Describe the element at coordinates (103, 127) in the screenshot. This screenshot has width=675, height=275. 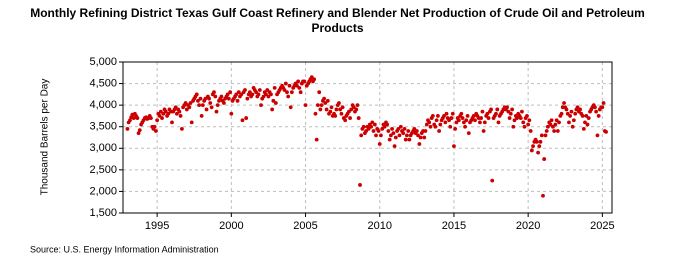
I see `y-tick-label: 3,500` at that location.